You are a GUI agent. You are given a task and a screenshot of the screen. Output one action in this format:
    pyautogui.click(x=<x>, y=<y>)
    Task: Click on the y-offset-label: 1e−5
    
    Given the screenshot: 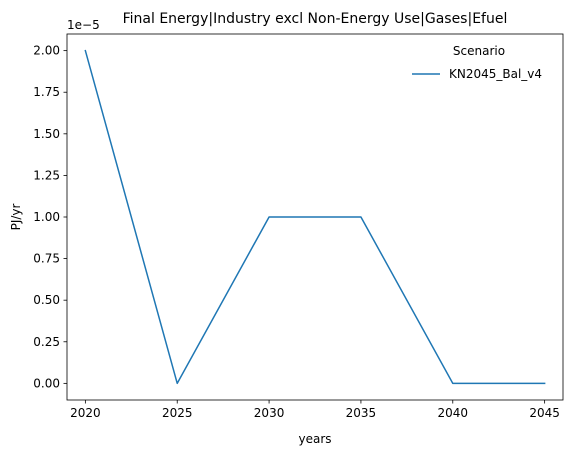 What is the action you would take?
    pyautogui.click(x=83, y=25)
    